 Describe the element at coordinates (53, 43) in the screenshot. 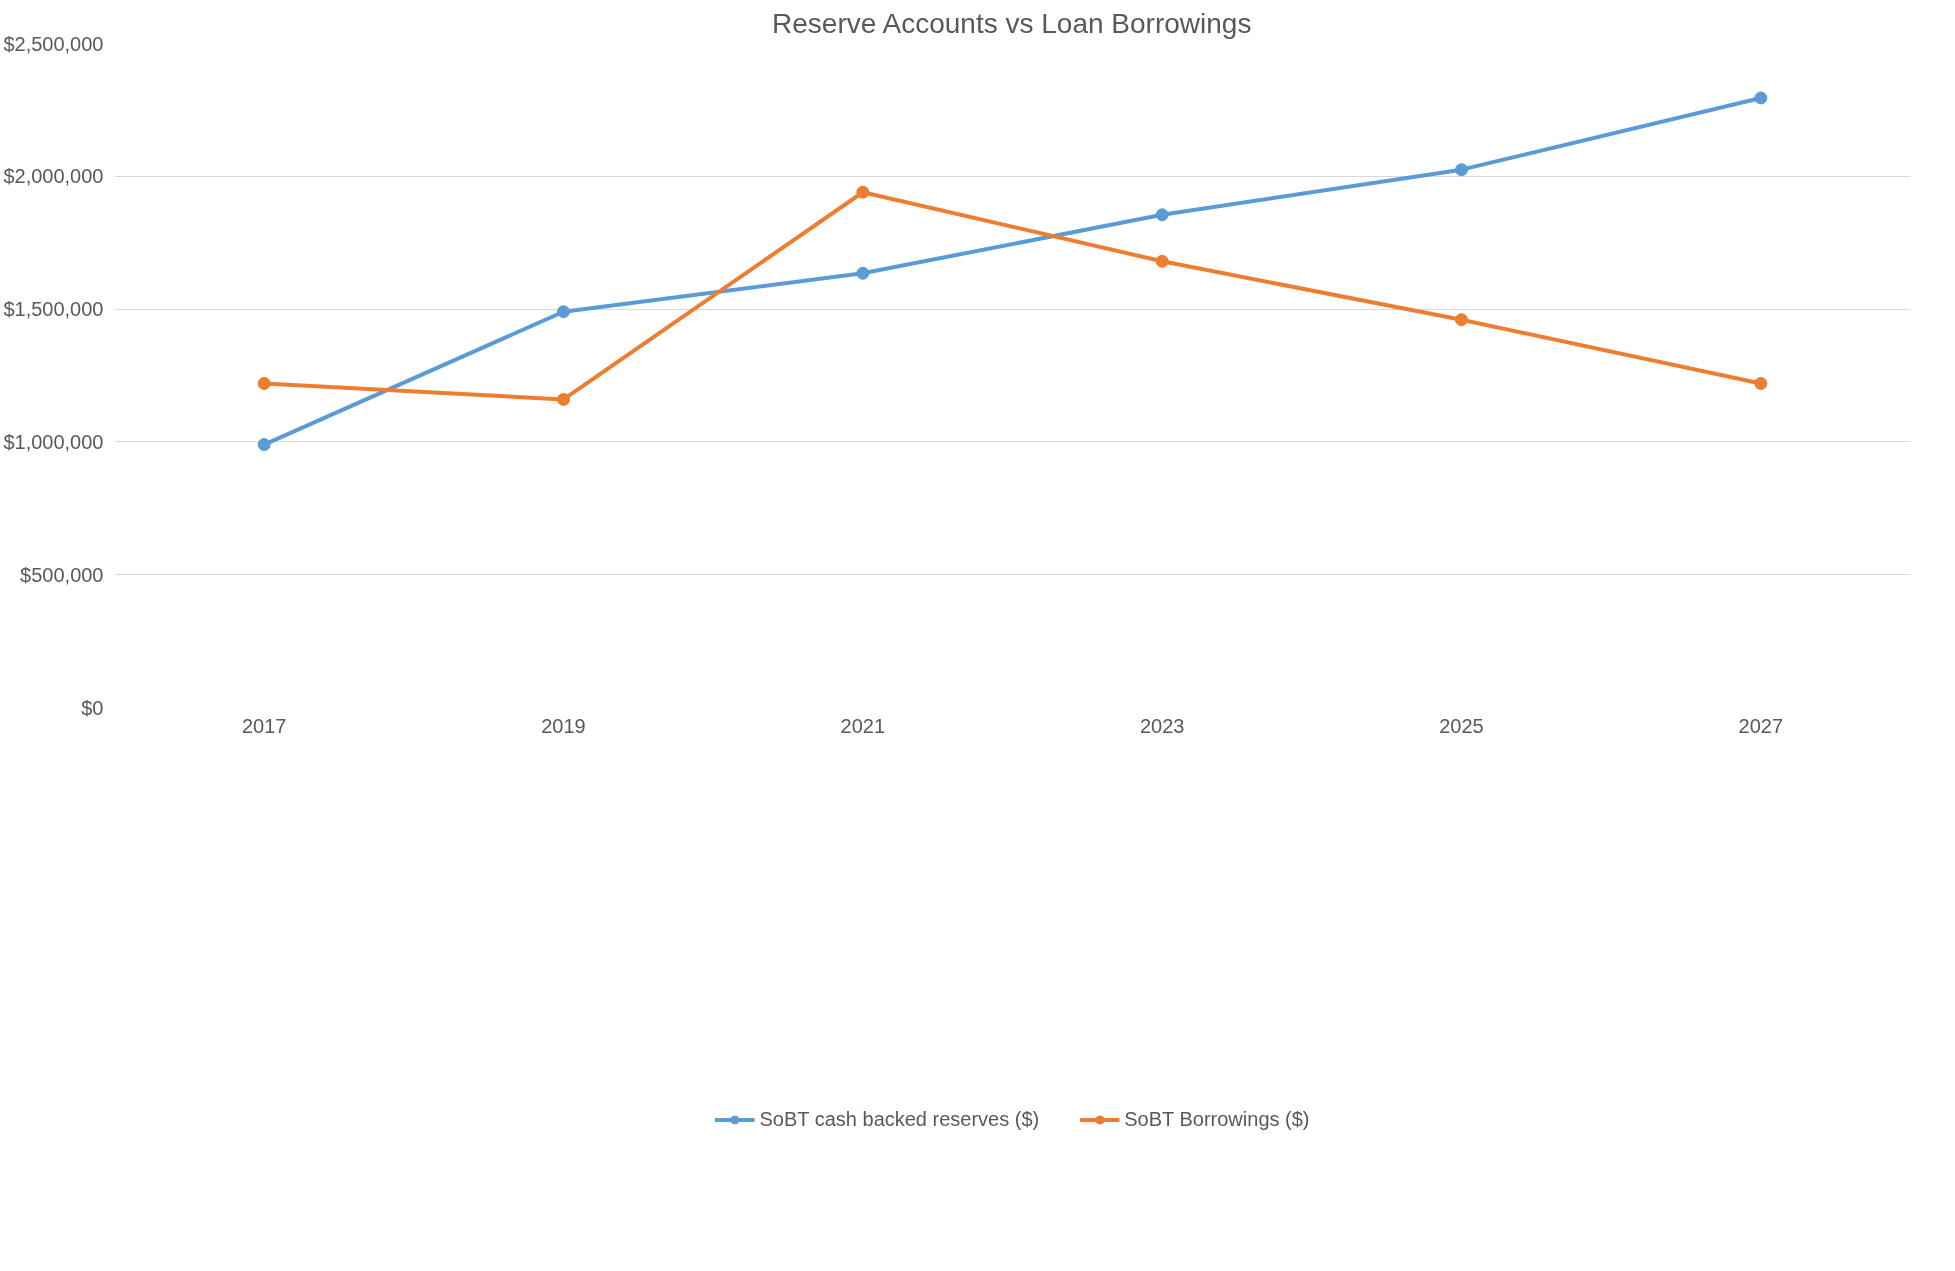

I see `y-tick-label: $2,500,000` at that location.